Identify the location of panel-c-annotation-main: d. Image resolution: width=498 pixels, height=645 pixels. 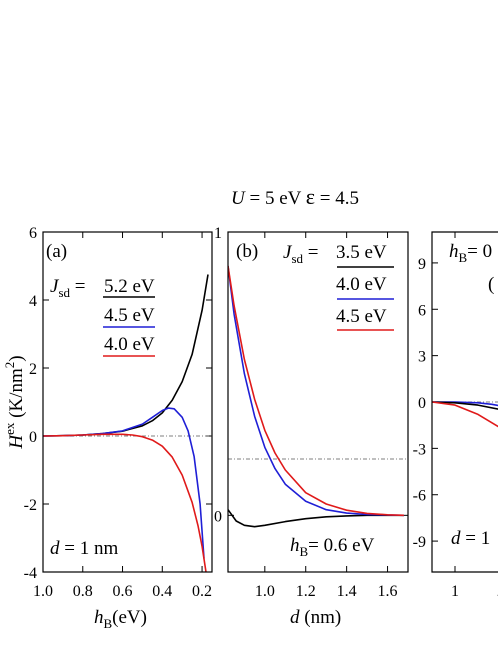
(456, 538).